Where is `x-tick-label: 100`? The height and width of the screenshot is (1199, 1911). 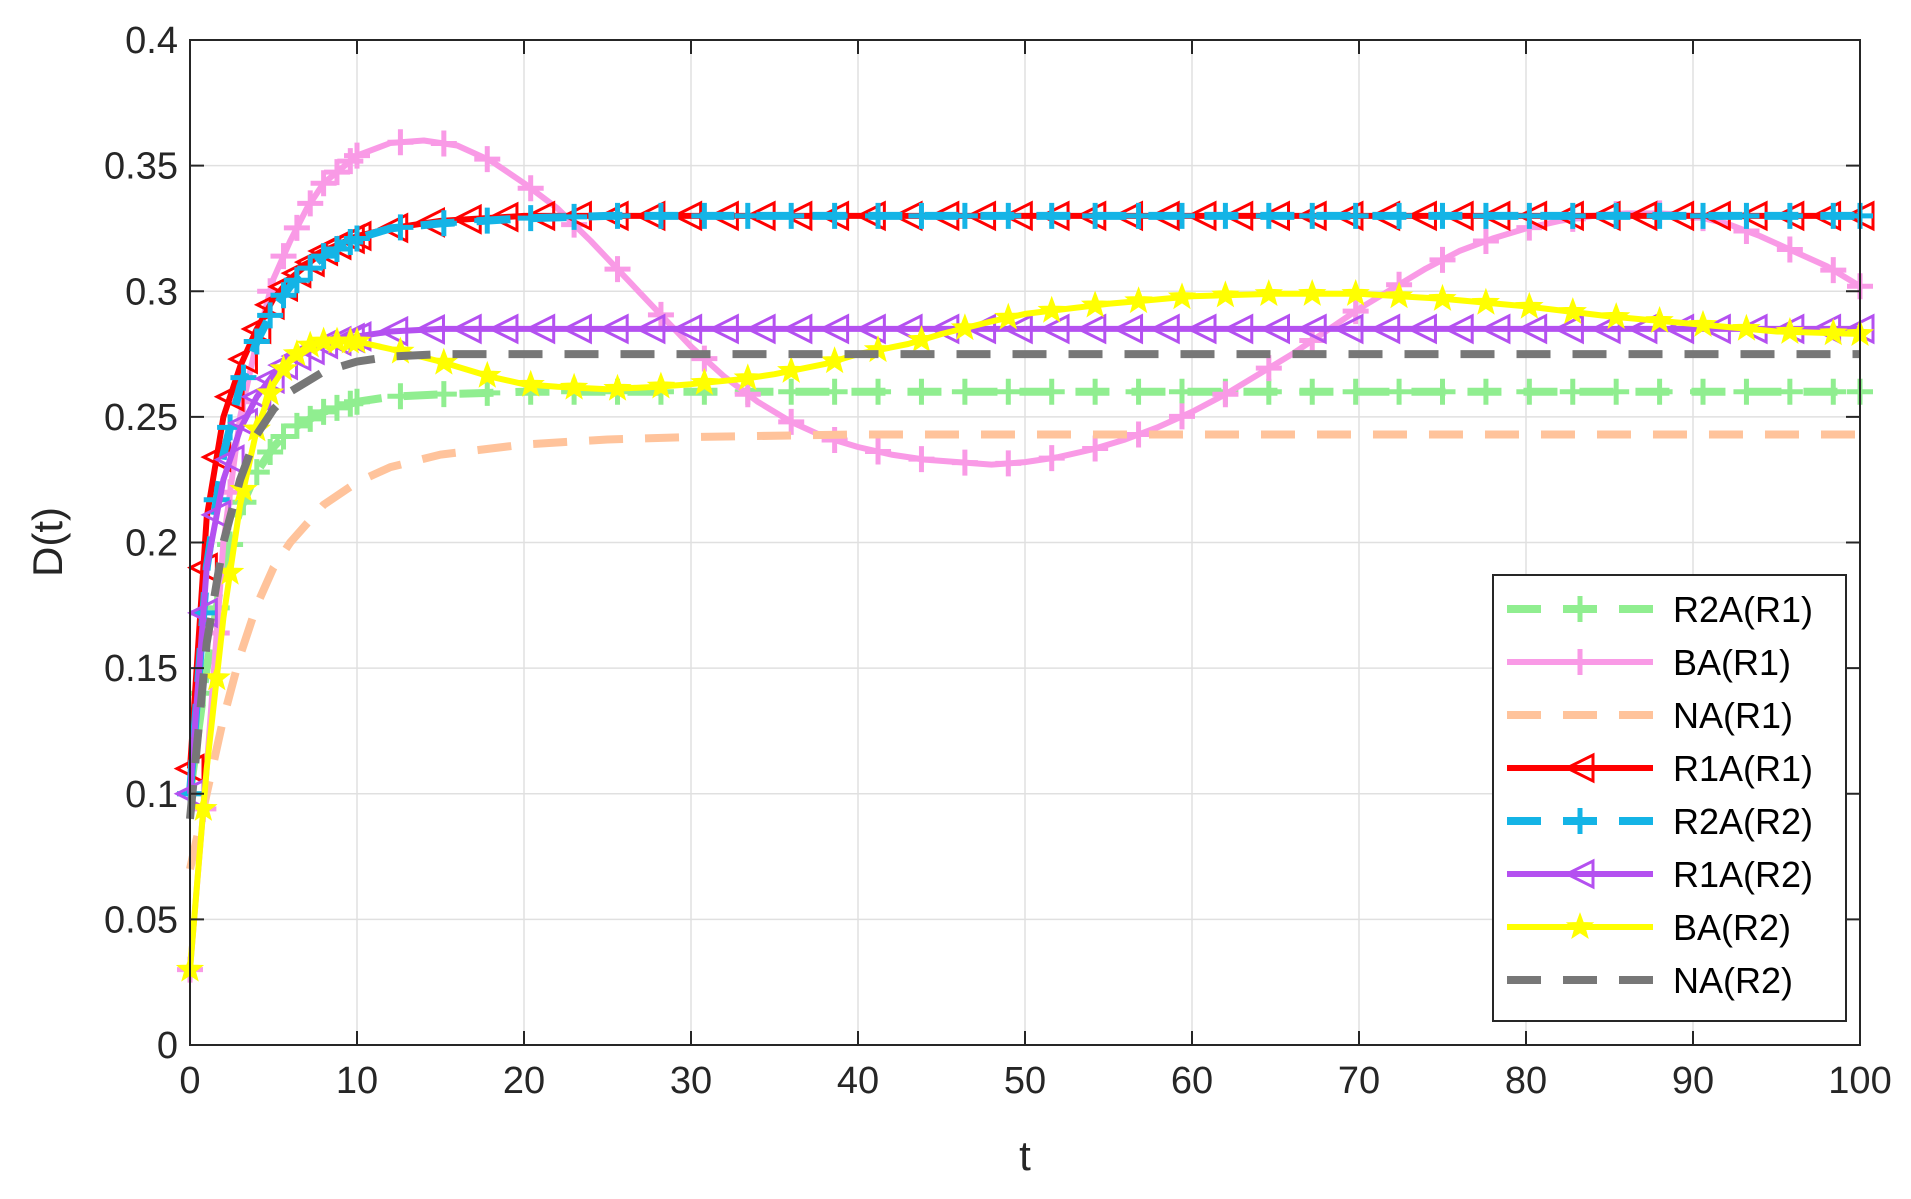
x-tick-label: 100 is located at coordinates (1859, 1081).